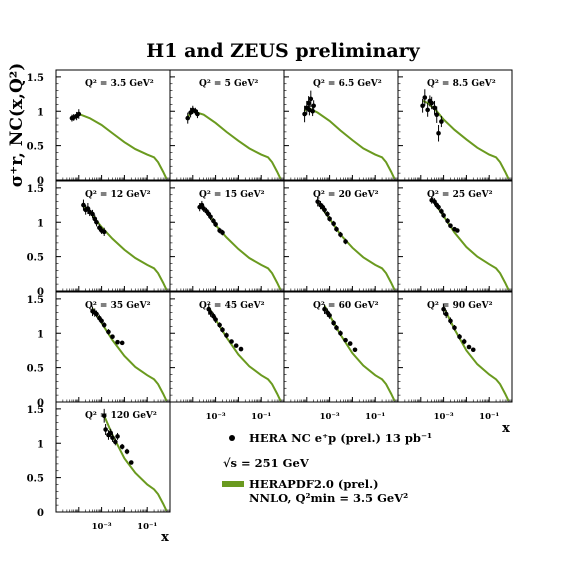 The image size is (567, 572). Describe the element at coordinates (455, 236) in the screenshot. I see `panel: Q² = 25 GeV²` at that location.